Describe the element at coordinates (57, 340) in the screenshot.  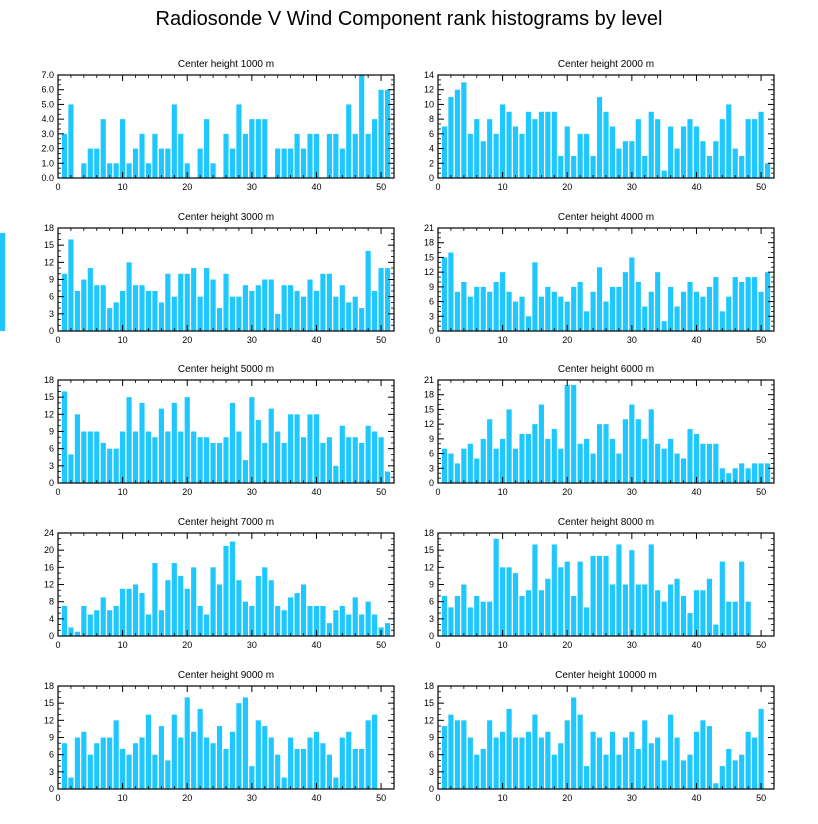
I see `x-tick-label: 0` at that location.